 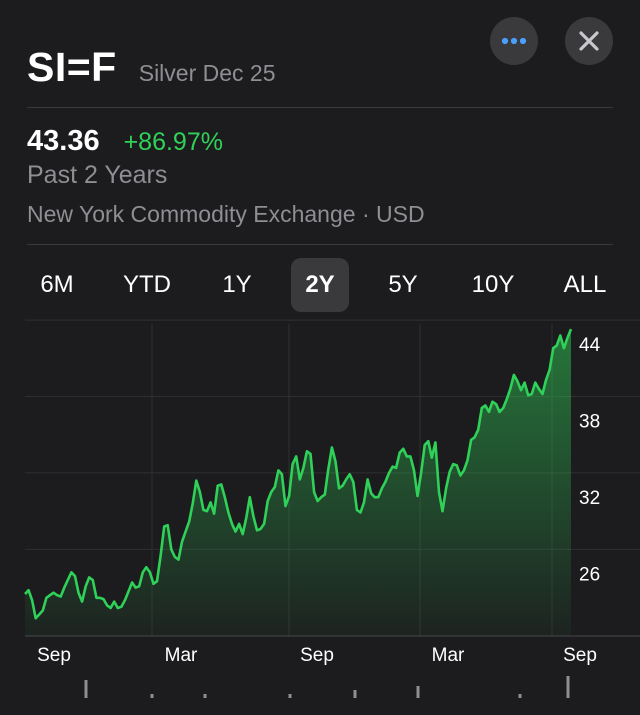 I want to click on percent-change: +86.97%, so click(x=173, y=142).